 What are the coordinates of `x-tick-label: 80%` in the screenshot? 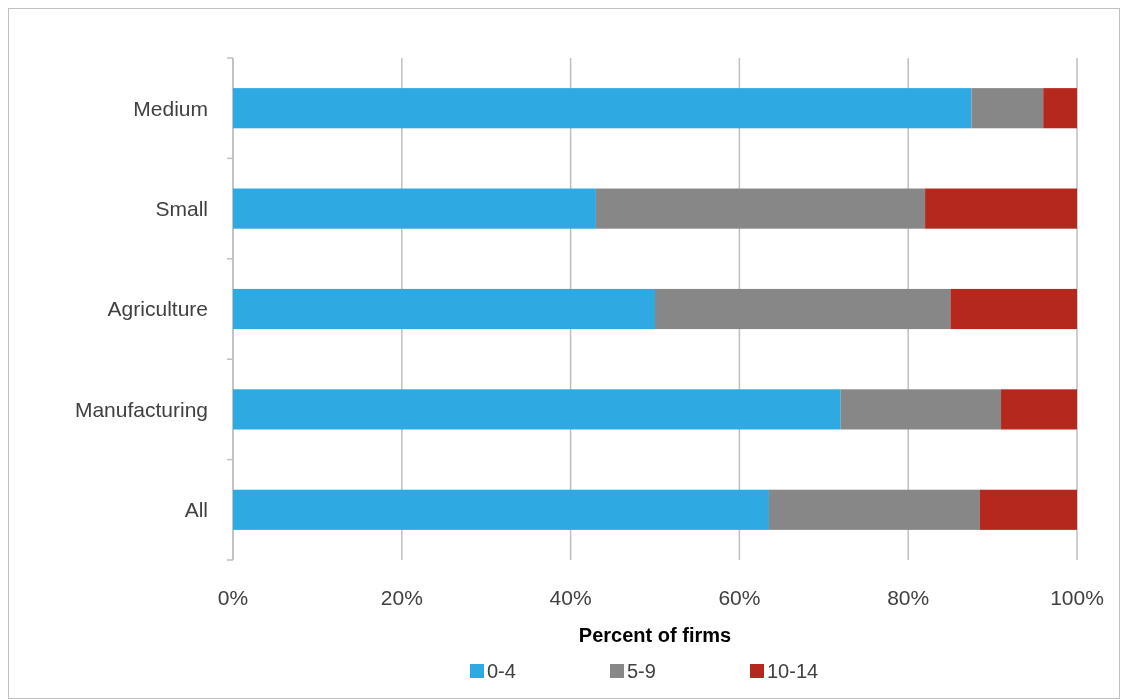 It's located at (908, 597).